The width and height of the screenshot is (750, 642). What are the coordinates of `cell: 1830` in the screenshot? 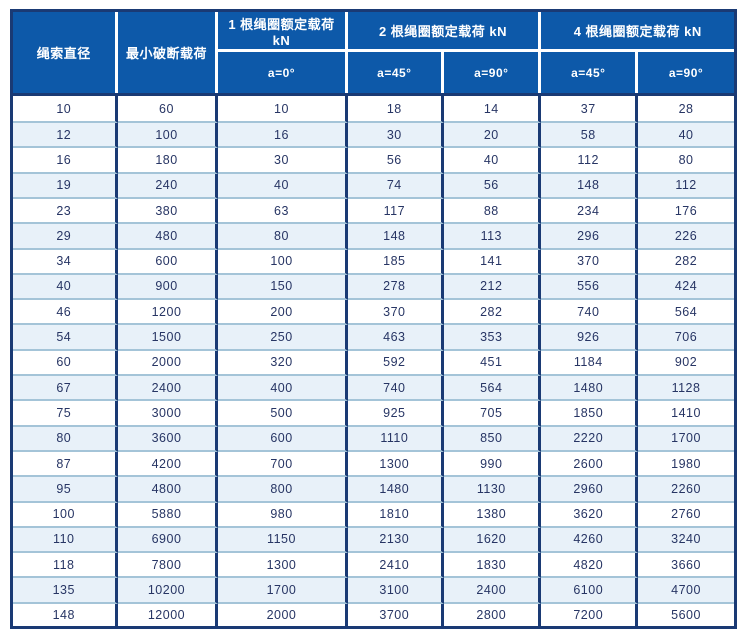 It's located at (493, 566).